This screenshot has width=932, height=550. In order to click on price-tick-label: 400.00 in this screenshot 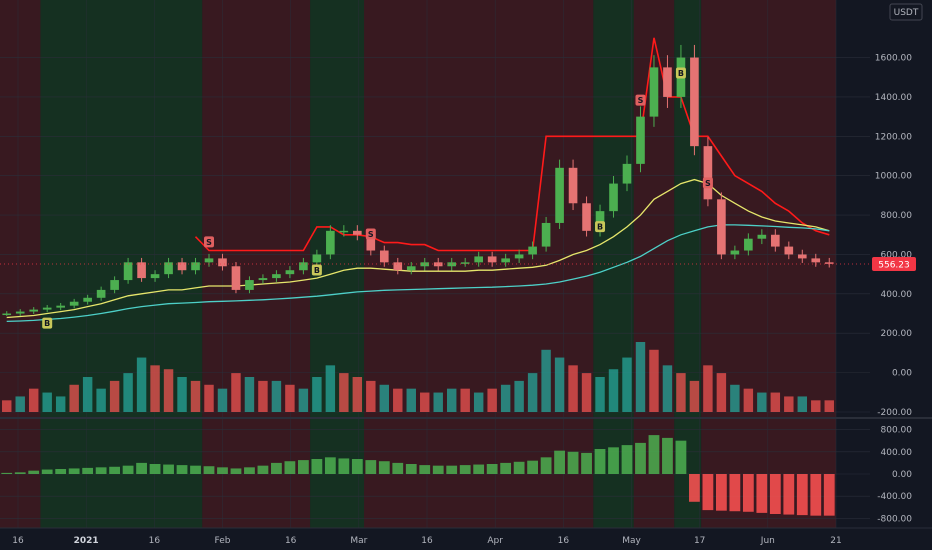, I will do `click(897, 295)`.